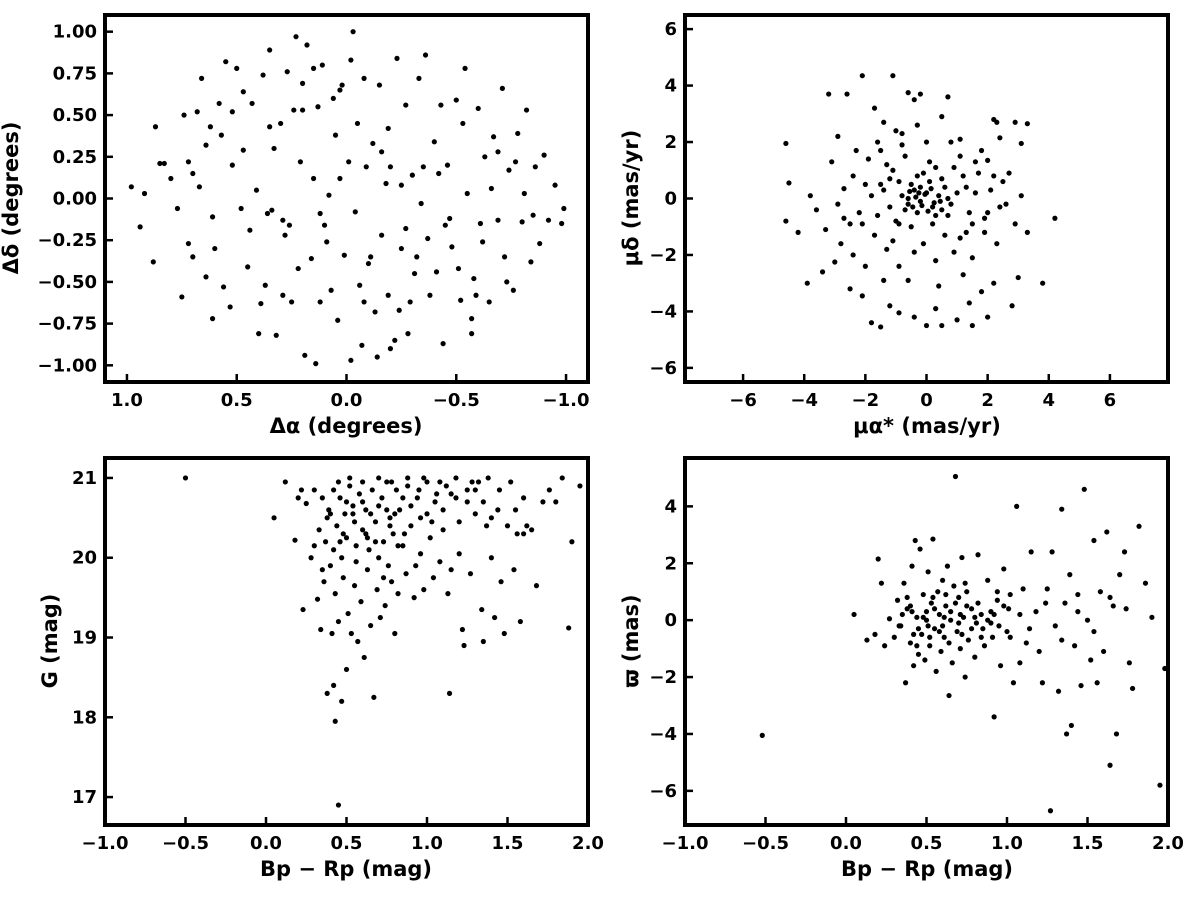 This screenshot has width=1200, height=900. What do you see at coordinates (75, 115) in the screenshot?
I see `y-tick-label: 0.50` at bounding box center [75, 115].